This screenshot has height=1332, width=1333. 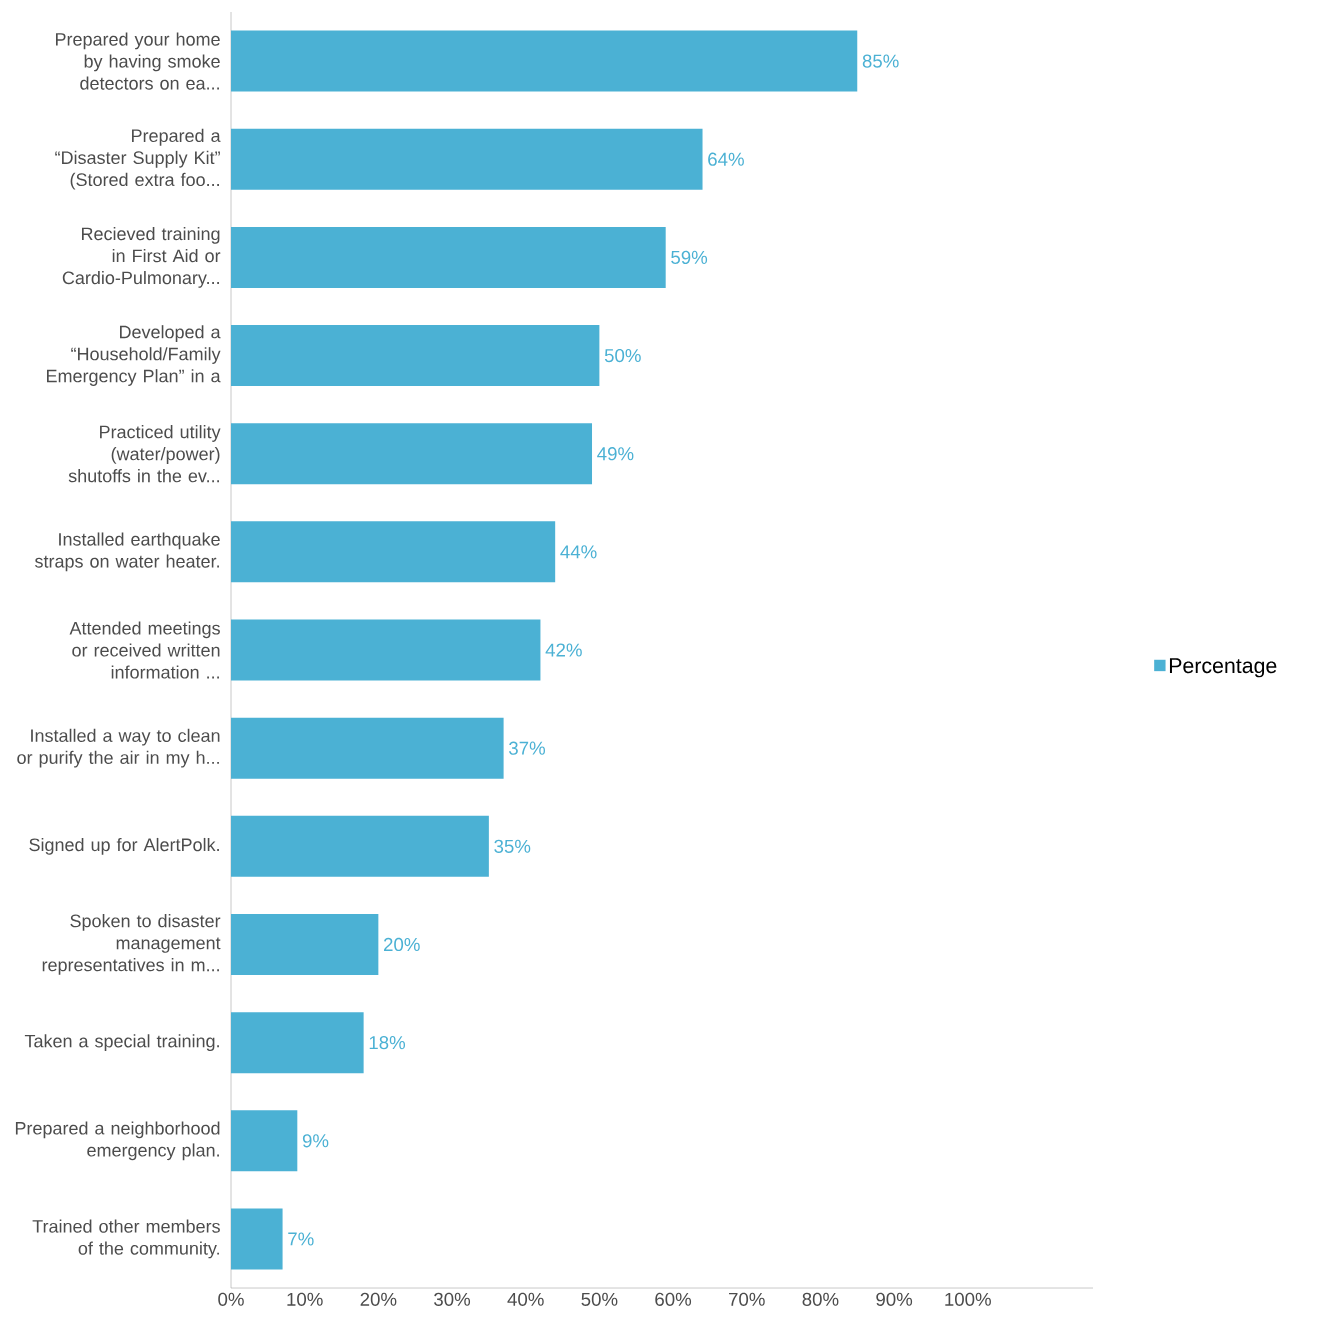 What do you see at coordinates (126, 1239) in the screenshot?
I see `y-tick-label: Trained other members of the community.` at bounding box center [126, 1239].